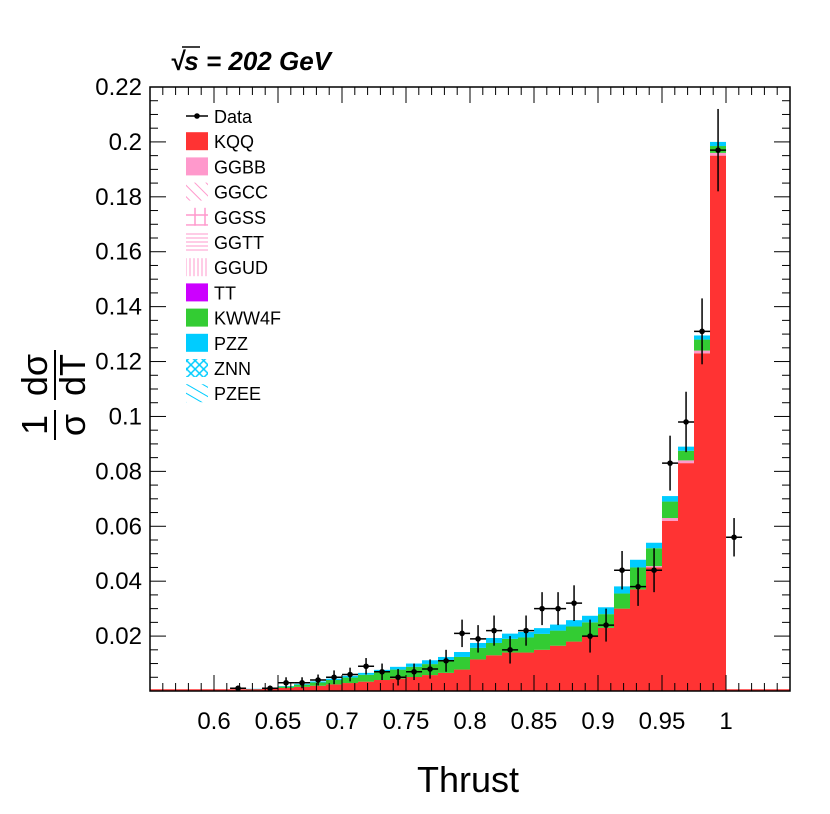  What do you see at coordinates (213, 721) in the screenshot?
I see `x-tick-label-0: 0.6` at bounding box center [213, 721].